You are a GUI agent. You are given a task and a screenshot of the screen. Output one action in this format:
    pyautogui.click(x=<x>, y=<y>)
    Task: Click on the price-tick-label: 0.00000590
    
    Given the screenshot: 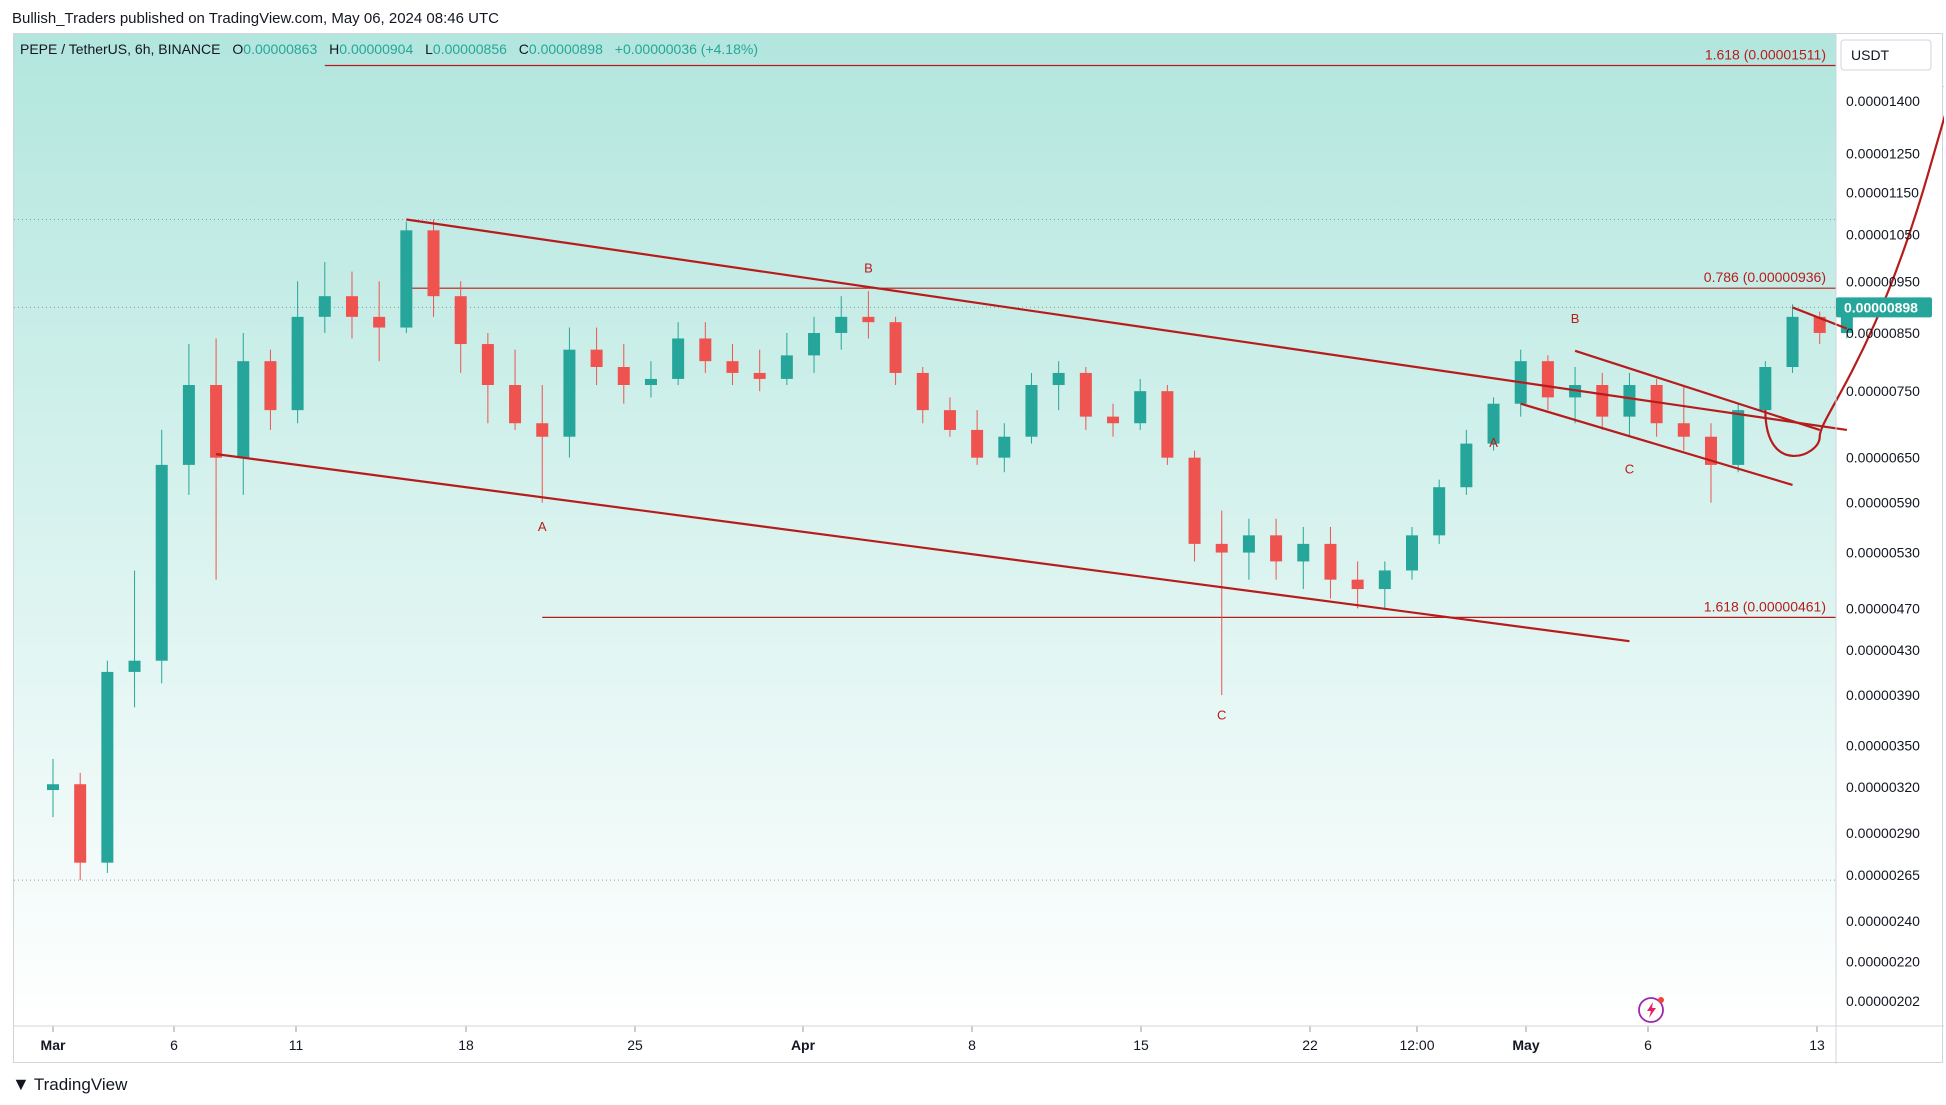 What is the action you would take?
    pyautogui.click(x=1883, y=503)
    